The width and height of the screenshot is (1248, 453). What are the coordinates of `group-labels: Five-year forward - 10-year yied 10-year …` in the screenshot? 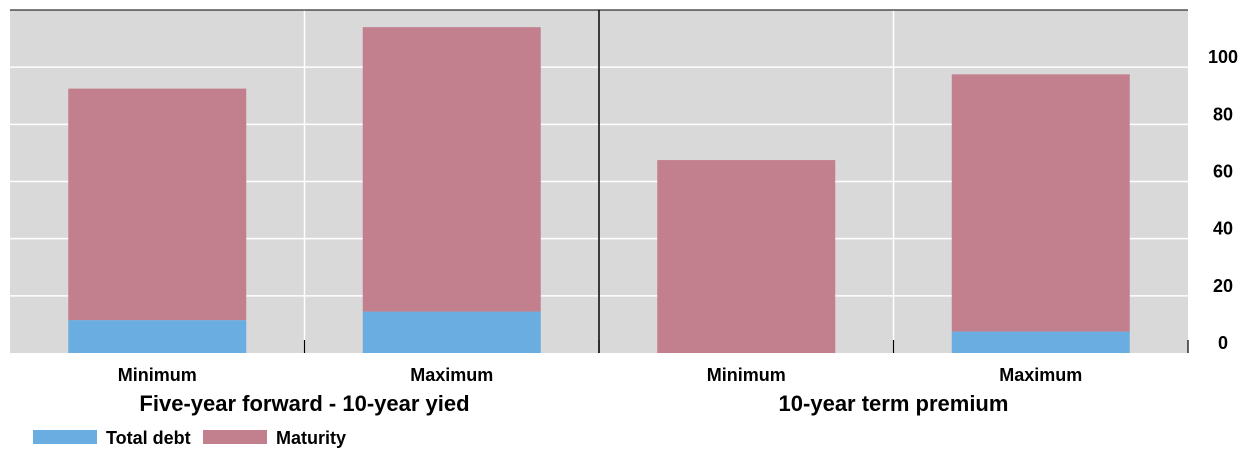 It's located at (573, 403).